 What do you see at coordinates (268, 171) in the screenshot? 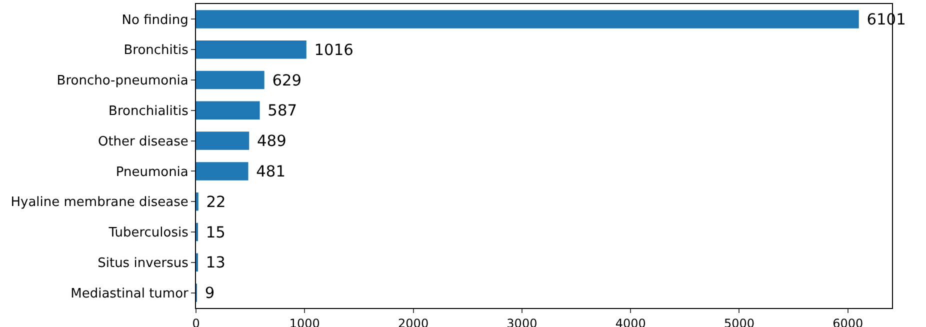
I see `data-label: 481` at bounding box center [268, 171].